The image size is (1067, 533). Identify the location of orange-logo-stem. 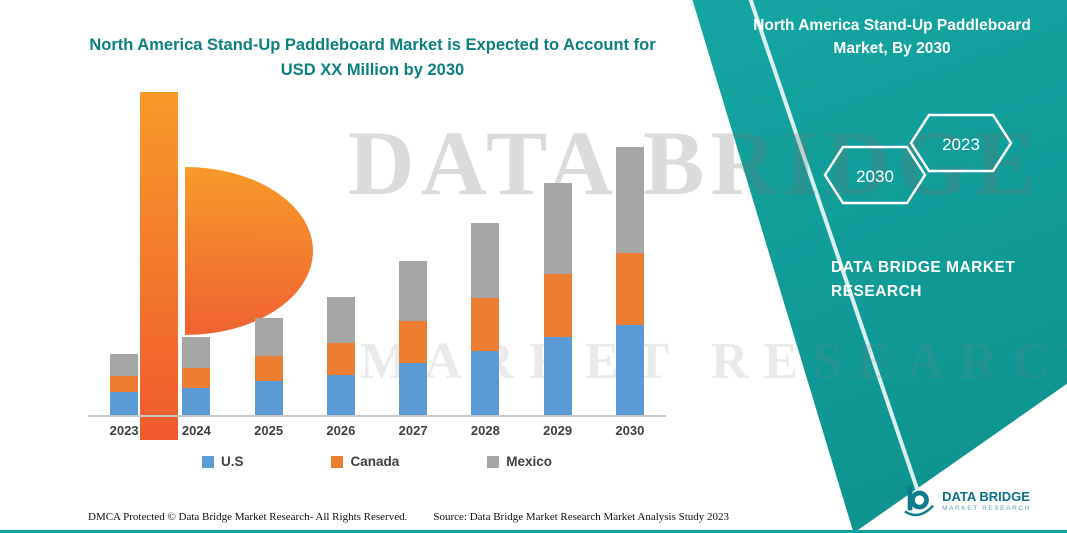
(159, 266).